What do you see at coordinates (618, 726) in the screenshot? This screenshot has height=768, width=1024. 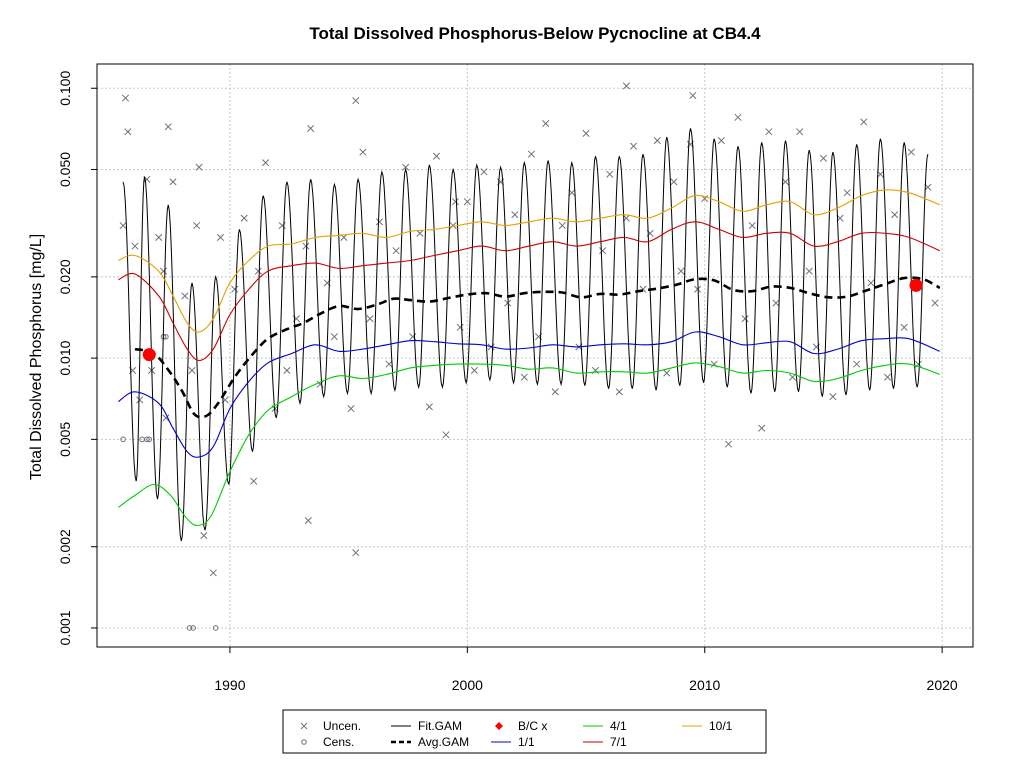 I see `legend-label: 4/1` at bounding box center [618, 726].